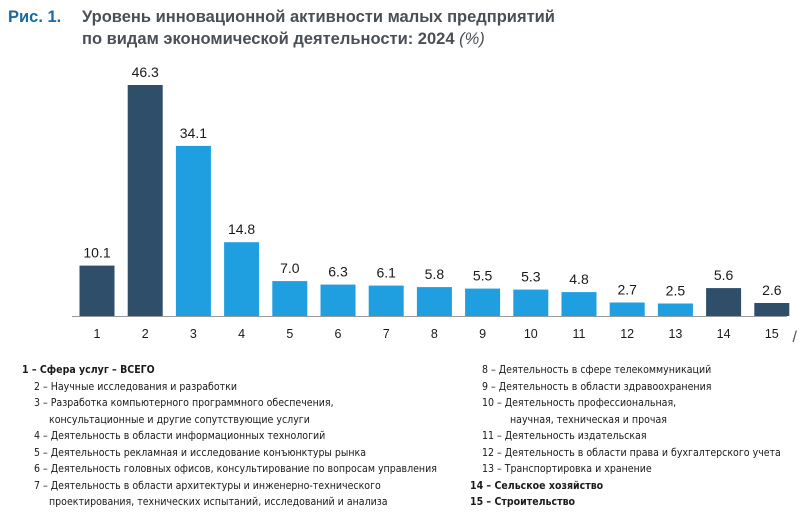 This screenshot has height=521, width=800. What do you see at coordinates (676, 291) in the screenshot?
I see `bar-value-label: 2.5` at bounding box center [676, 291].